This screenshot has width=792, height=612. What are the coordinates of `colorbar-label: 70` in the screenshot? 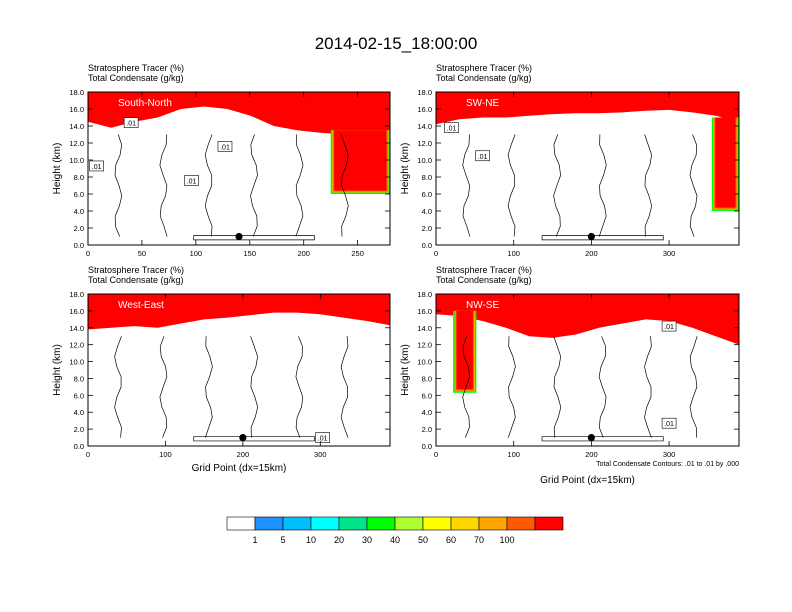 It's located at (479, 540).